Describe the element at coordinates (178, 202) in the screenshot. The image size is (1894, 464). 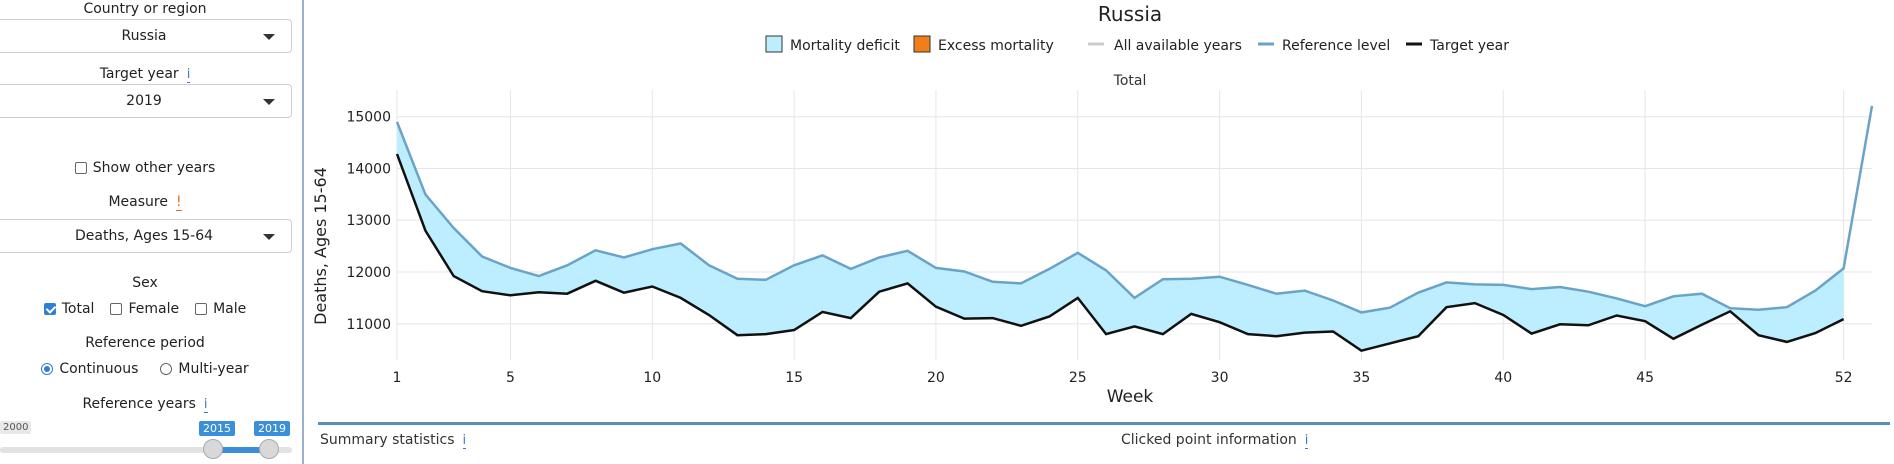
I see `warning-icon: !` at that location.